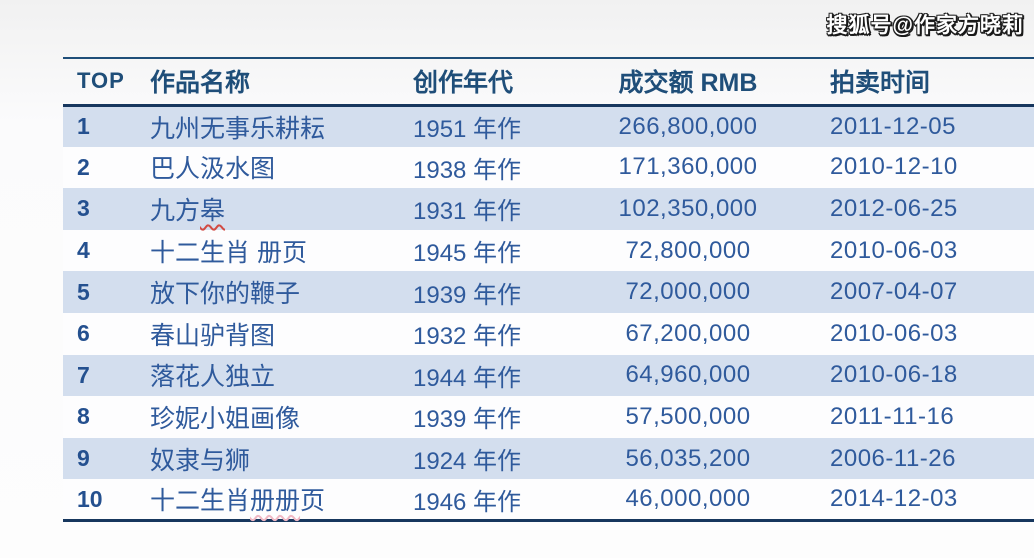 This screenshot has height=558, width=1034. I want to click on table-header-row: TOP 作品名称 创作年代 成交额 RMB 拍卖时间, so click(548, 81).